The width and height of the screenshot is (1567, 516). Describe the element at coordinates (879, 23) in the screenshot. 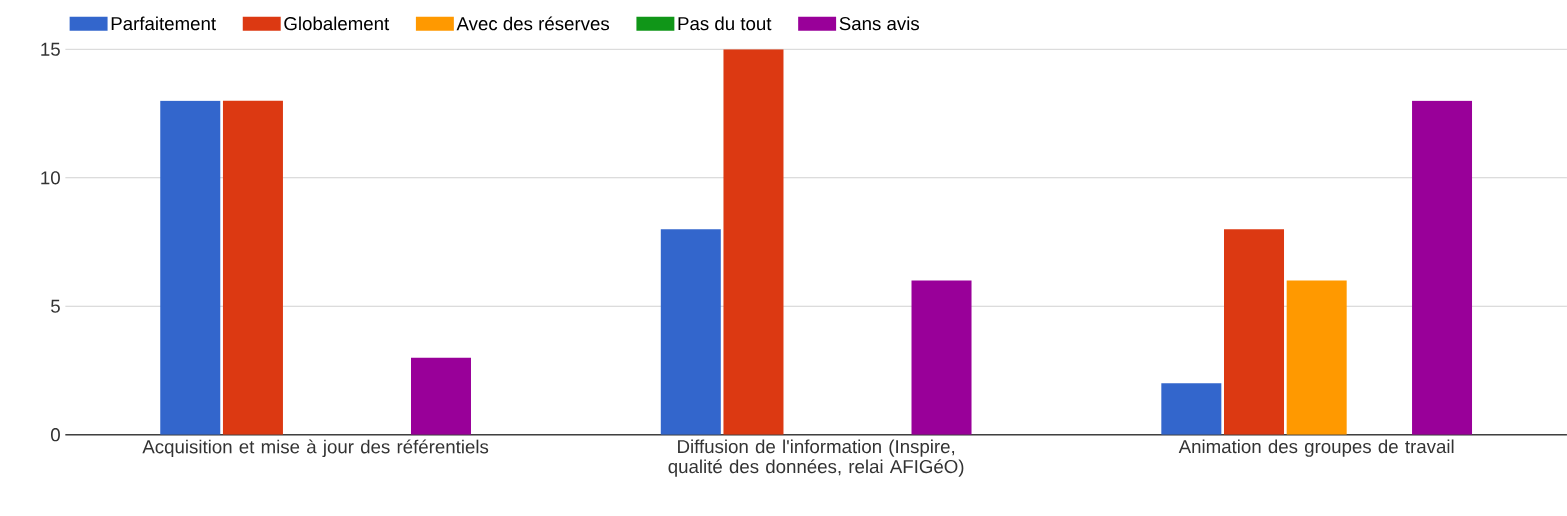

I see `legend-label: Sans avis` at that location.